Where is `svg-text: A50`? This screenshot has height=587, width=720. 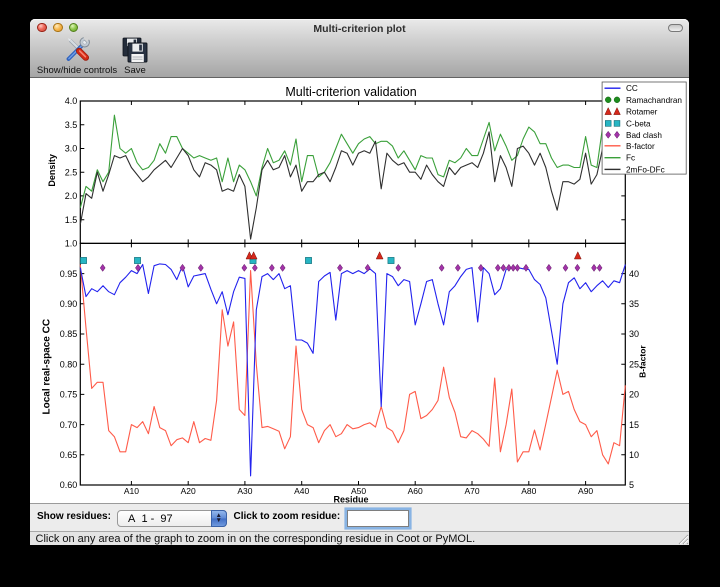 svg-text: A50 is located at coordinates (358, 491).